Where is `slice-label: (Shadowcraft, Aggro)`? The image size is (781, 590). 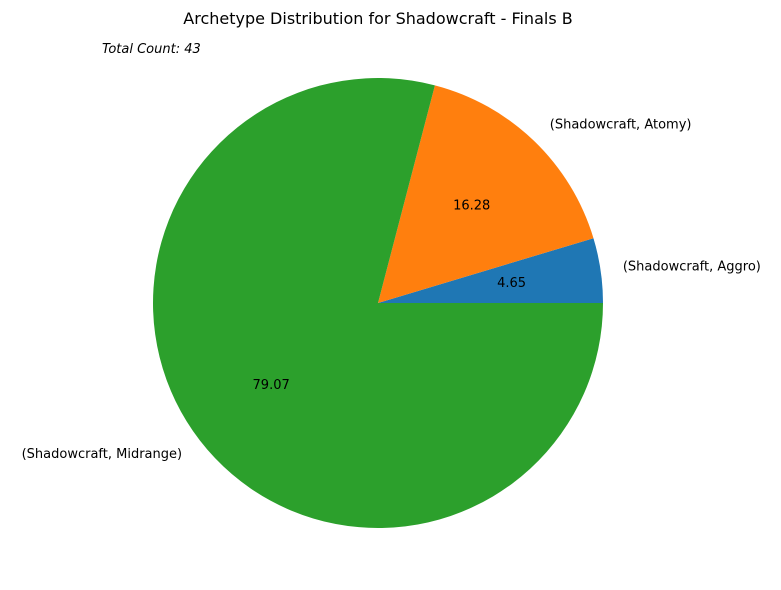 slice-label: (Shadowcraft, Aggro) is located at coordinates (692, 266).